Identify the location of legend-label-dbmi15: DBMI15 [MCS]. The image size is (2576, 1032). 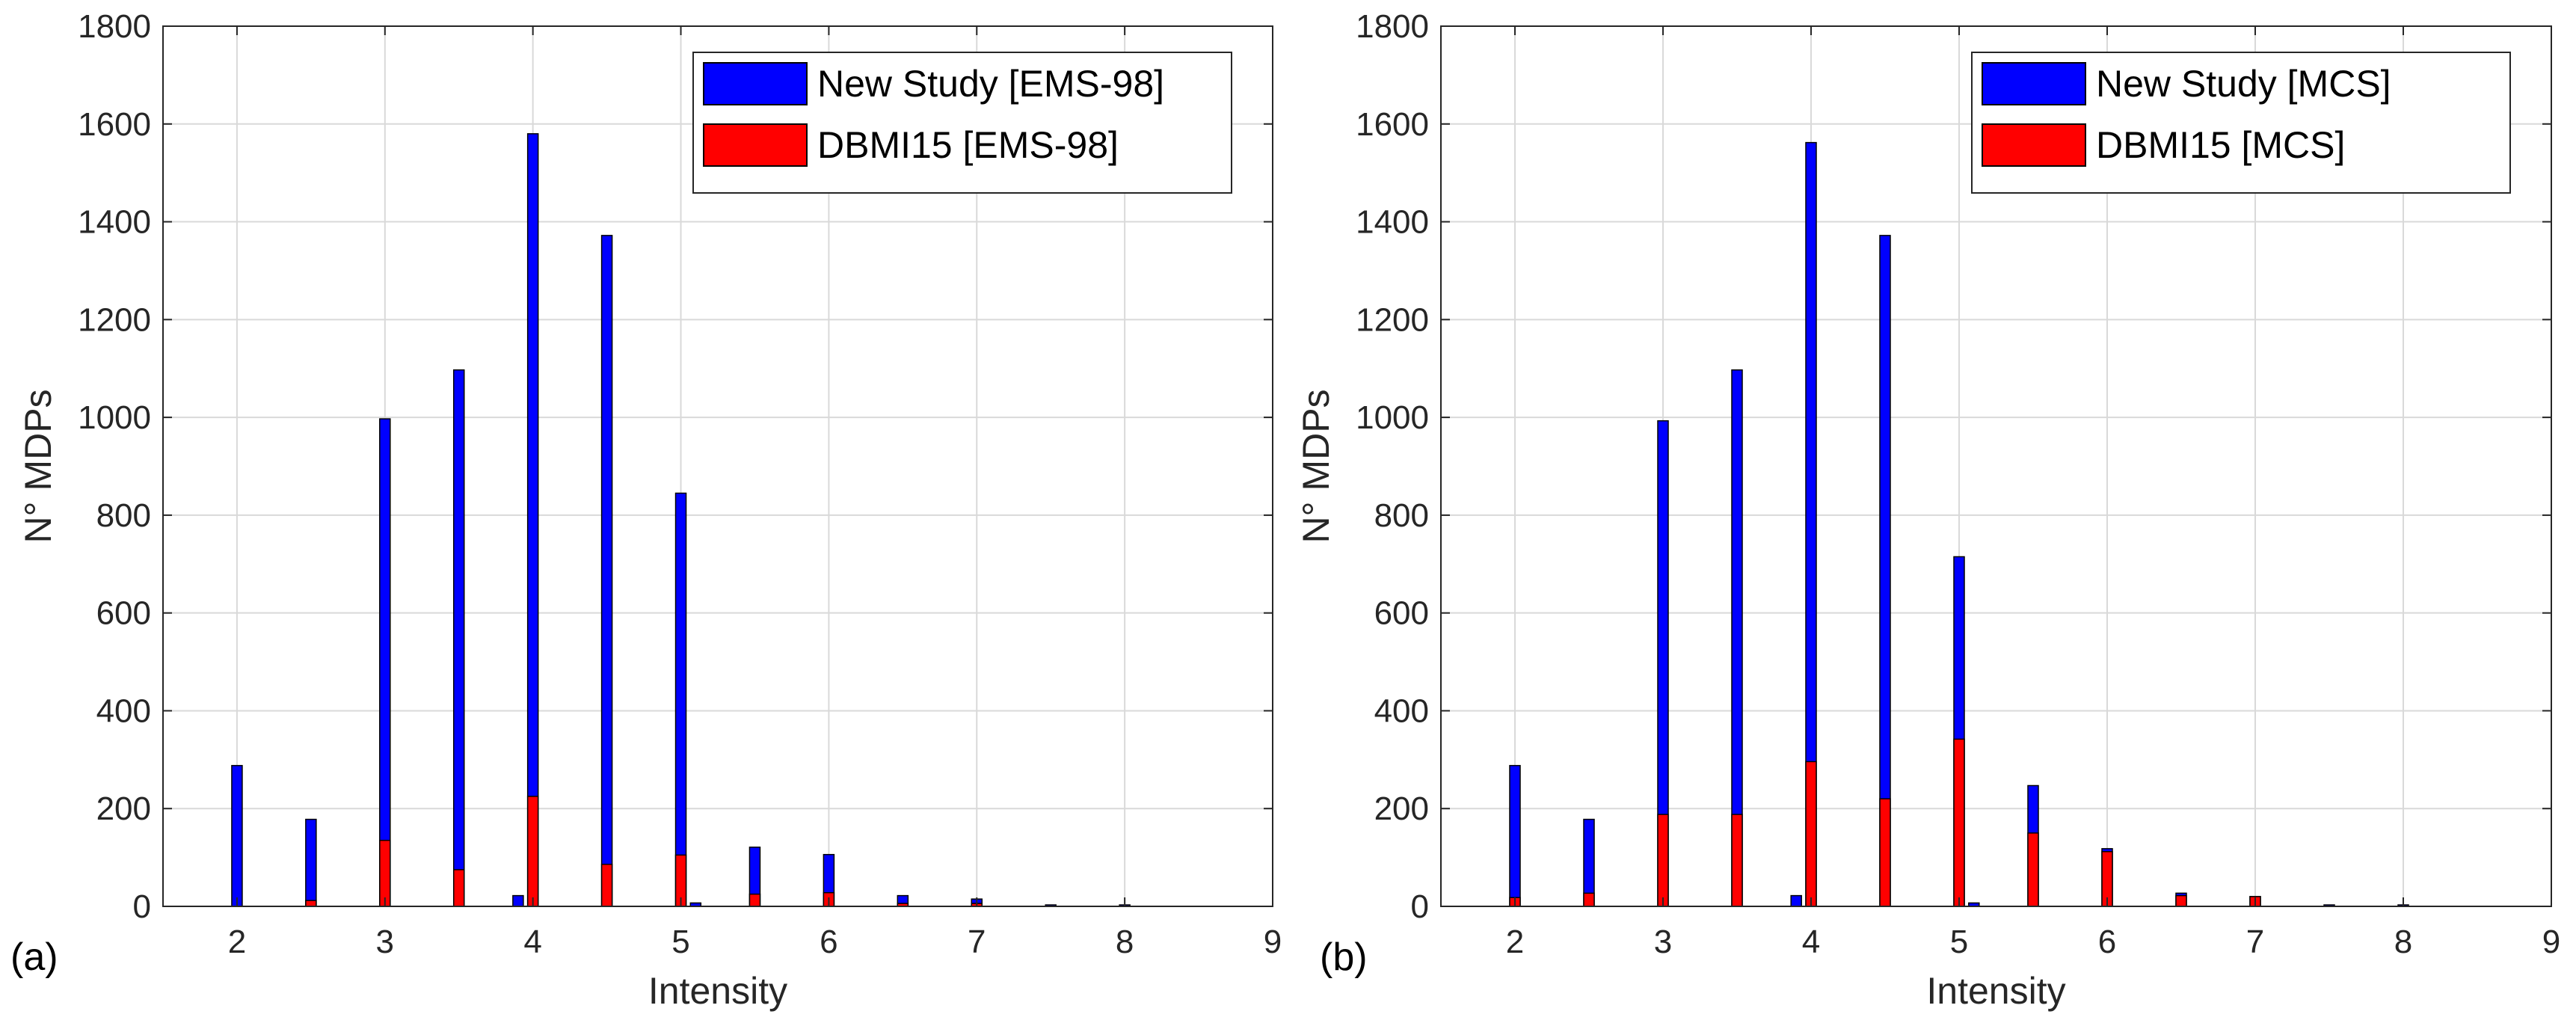
(2220, 145).